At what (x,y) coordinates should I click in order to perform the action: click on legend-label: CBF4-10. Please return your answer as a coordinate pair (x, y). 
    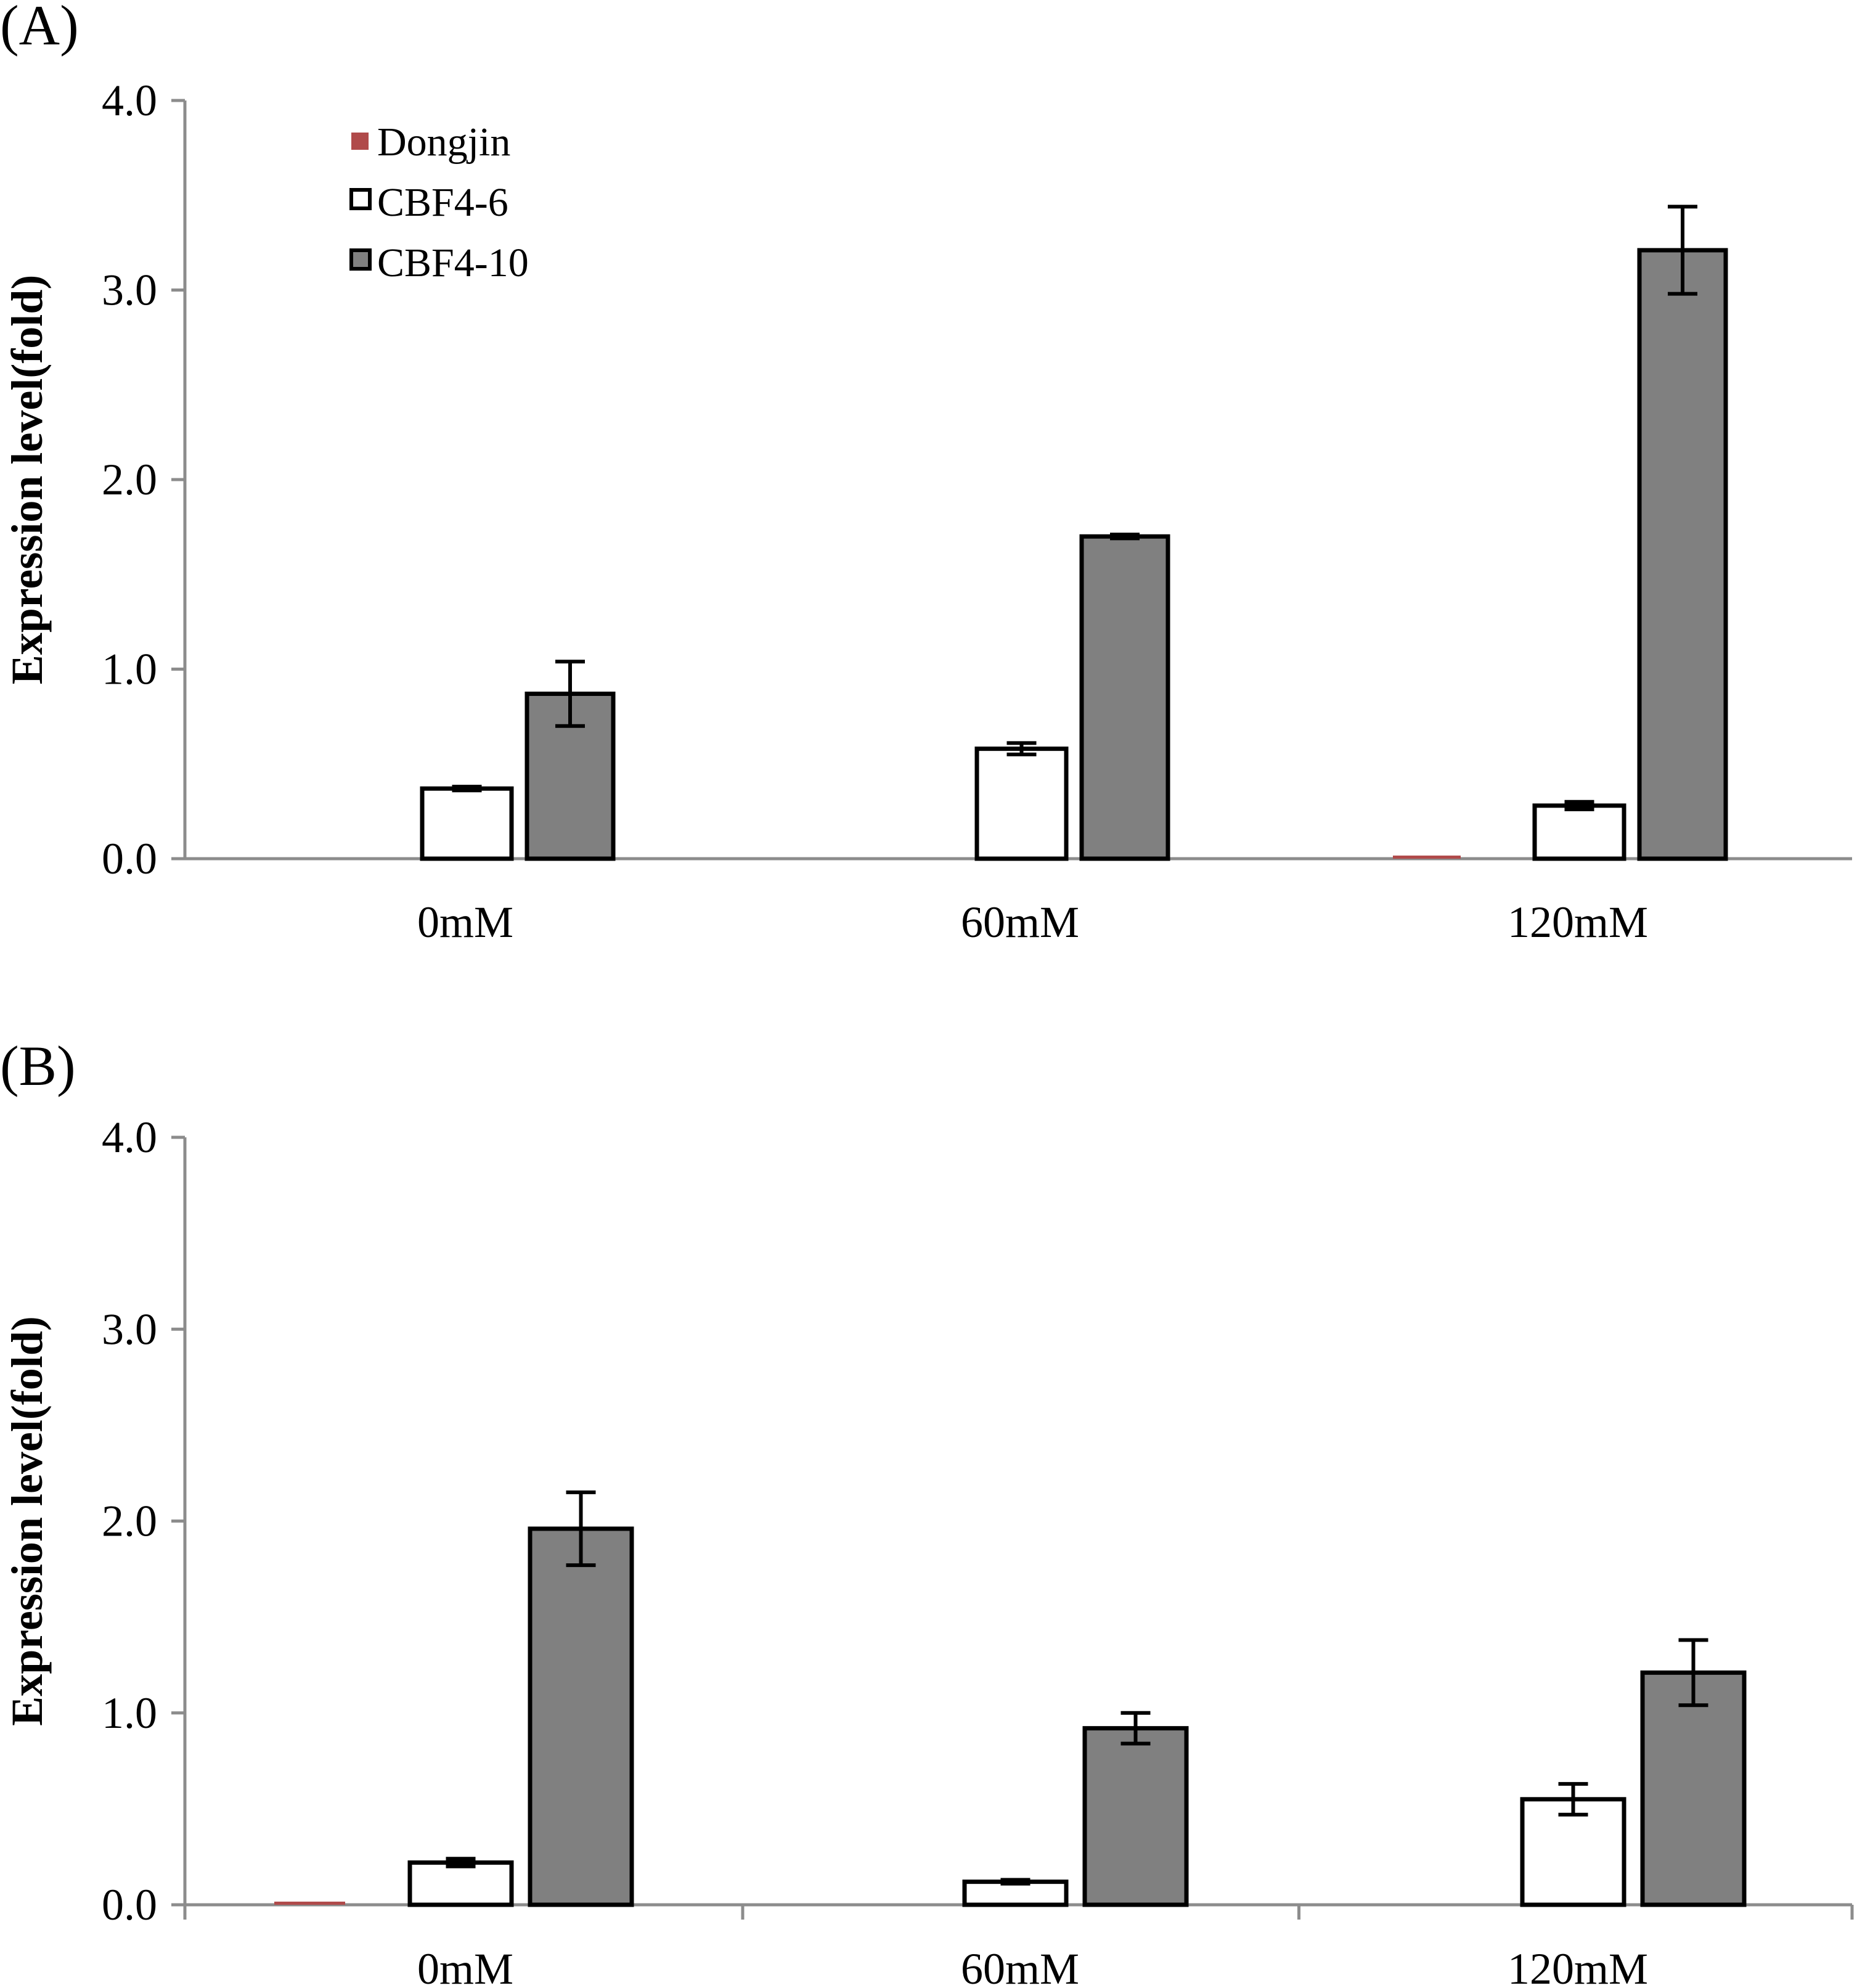
    Looking at the image, I should click on (453, 262).